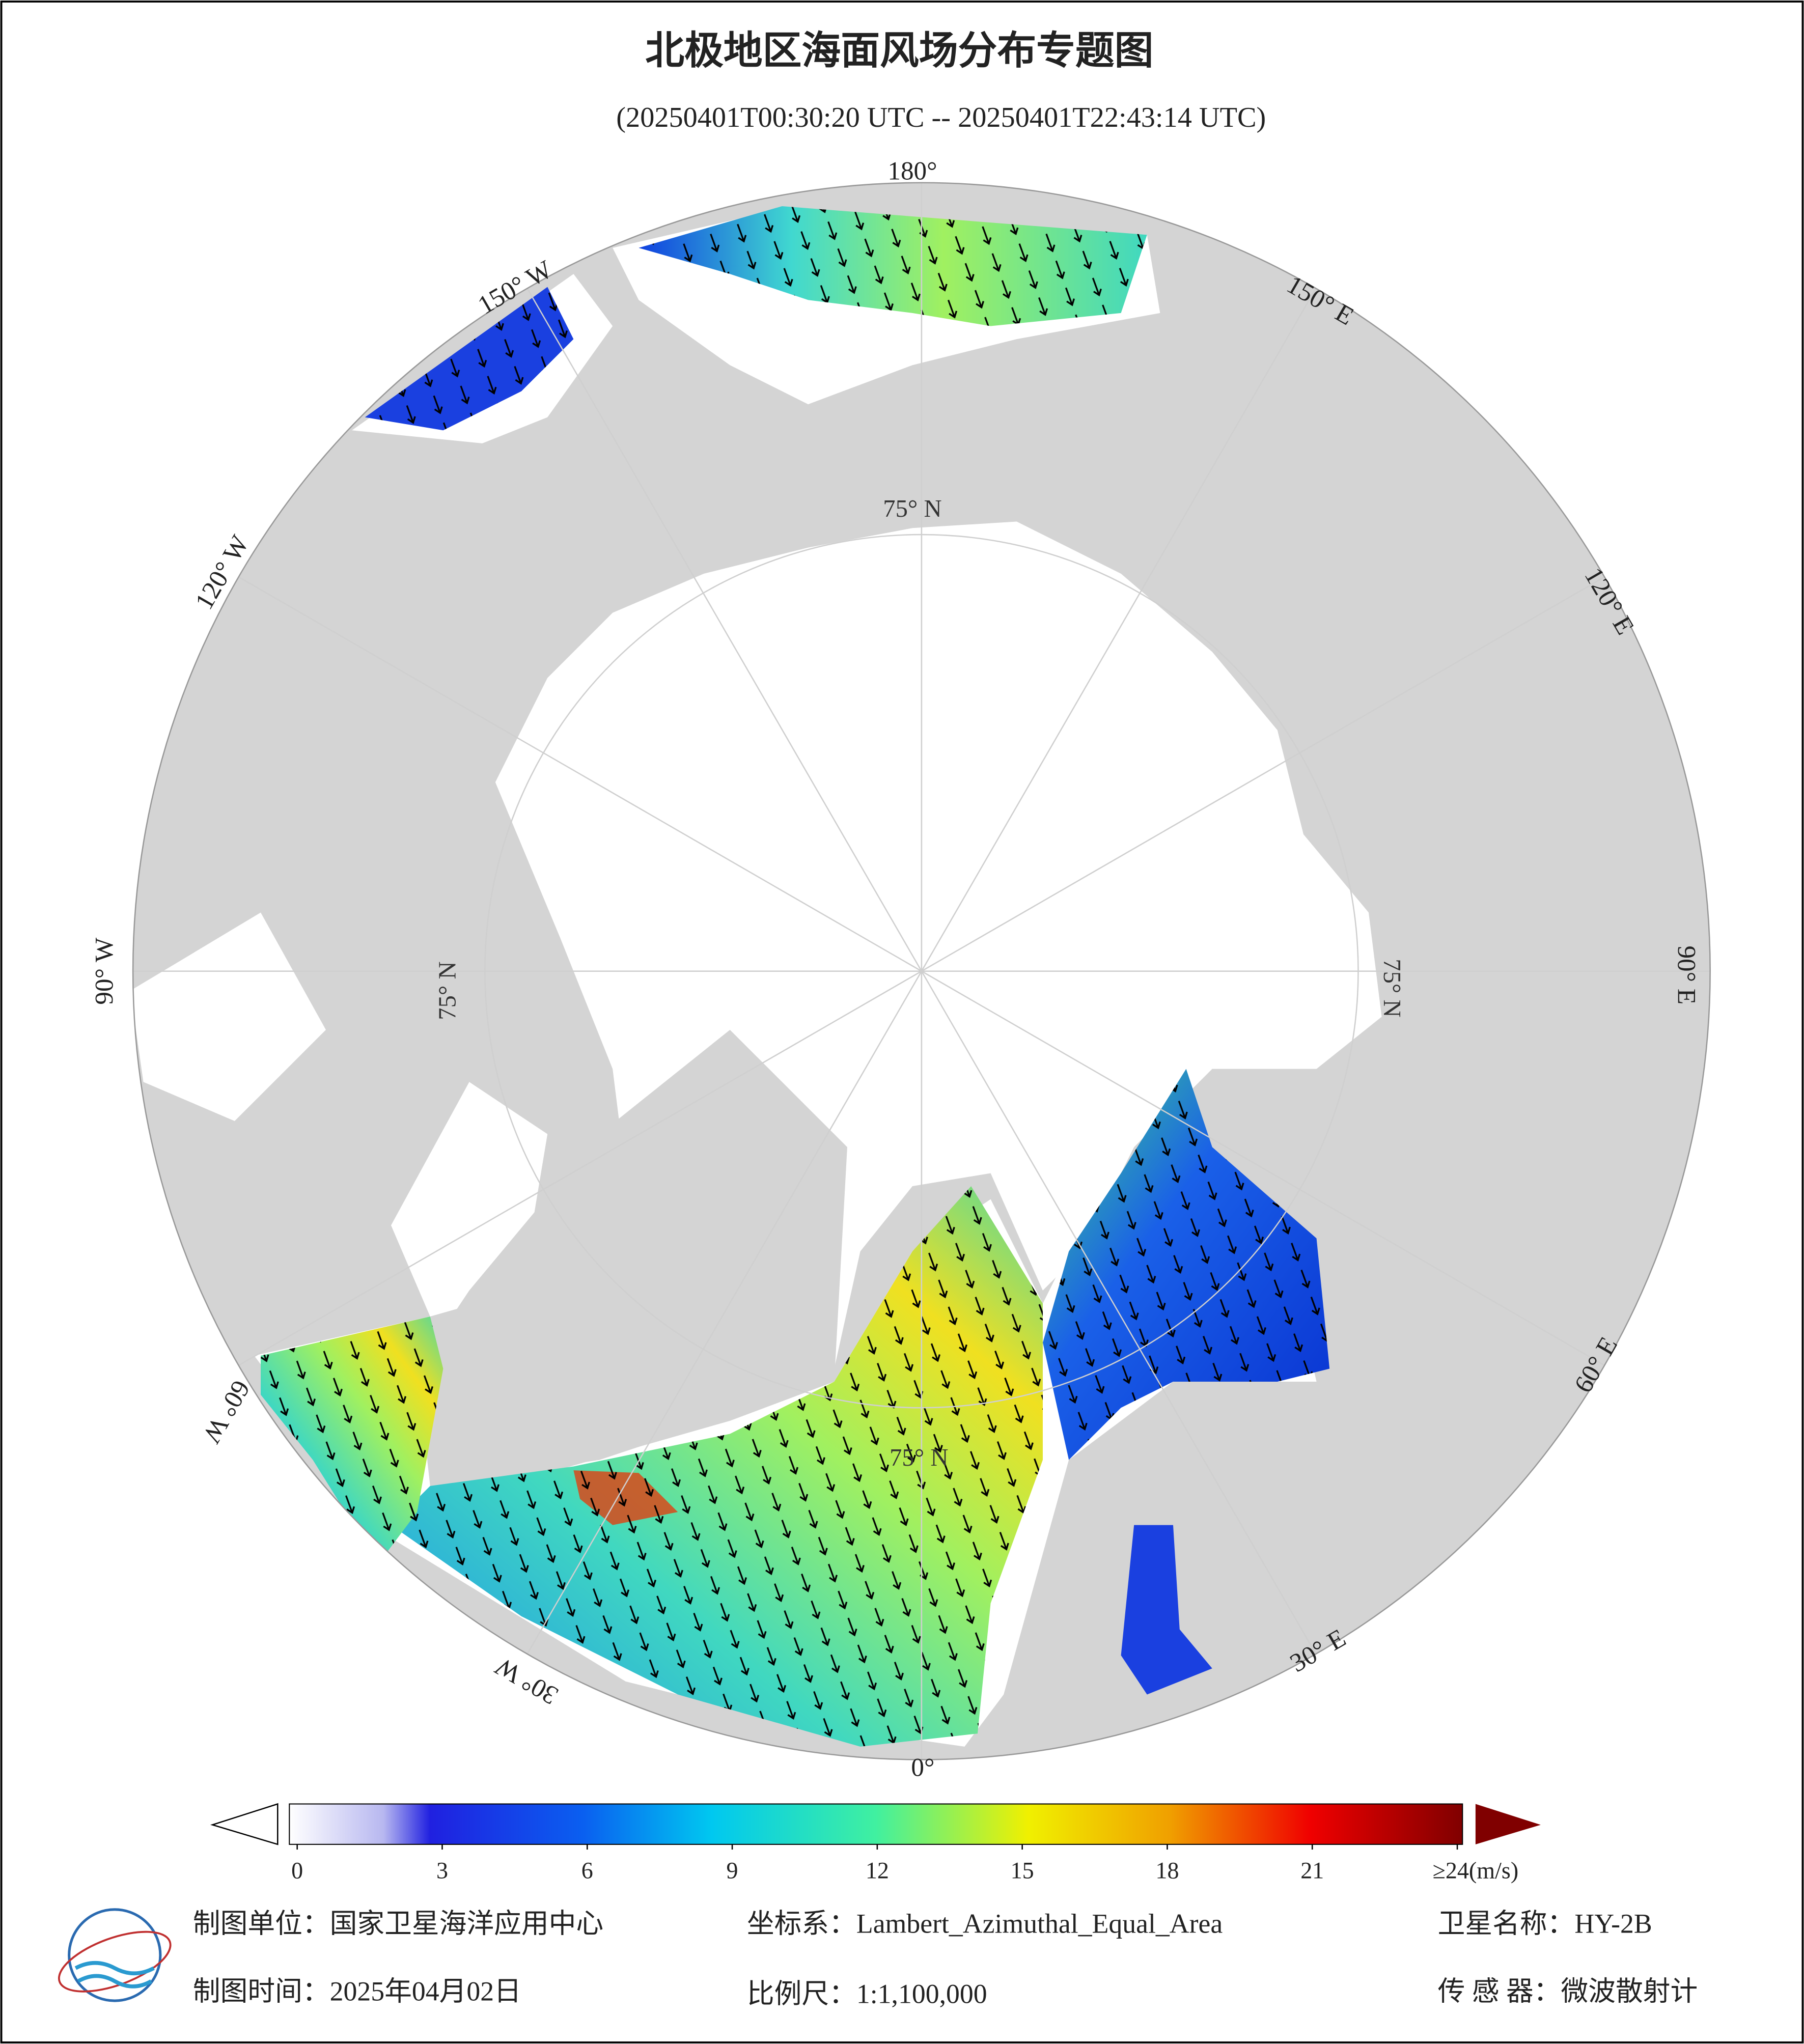 The height and width of the screenshot is (2044, 1804). What do you see at coordinates (1022, 1871) in the screenshot?
I see `colorbar-tick-label: 15` at bounding box center [1022, 1871].